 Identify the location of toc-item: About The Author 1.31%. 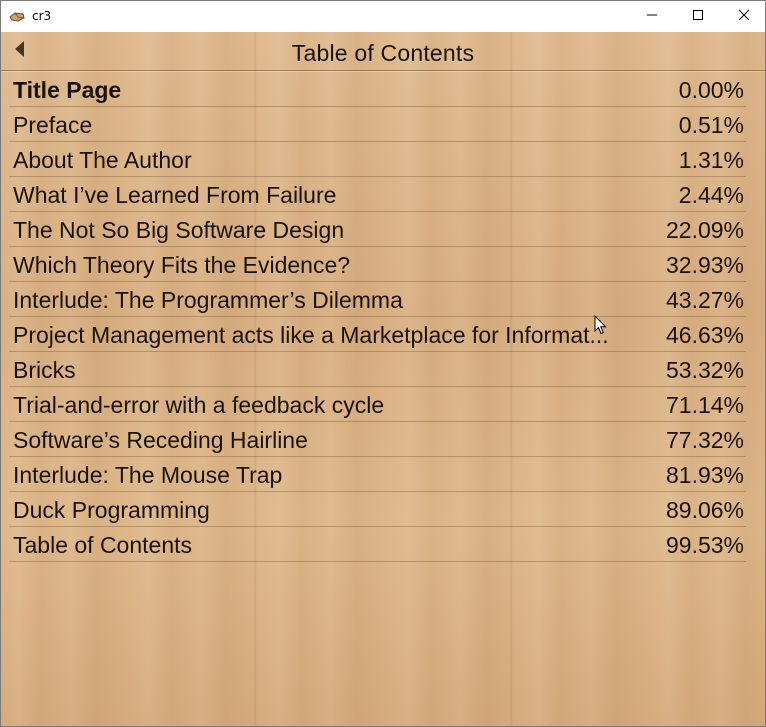
(377, 159).